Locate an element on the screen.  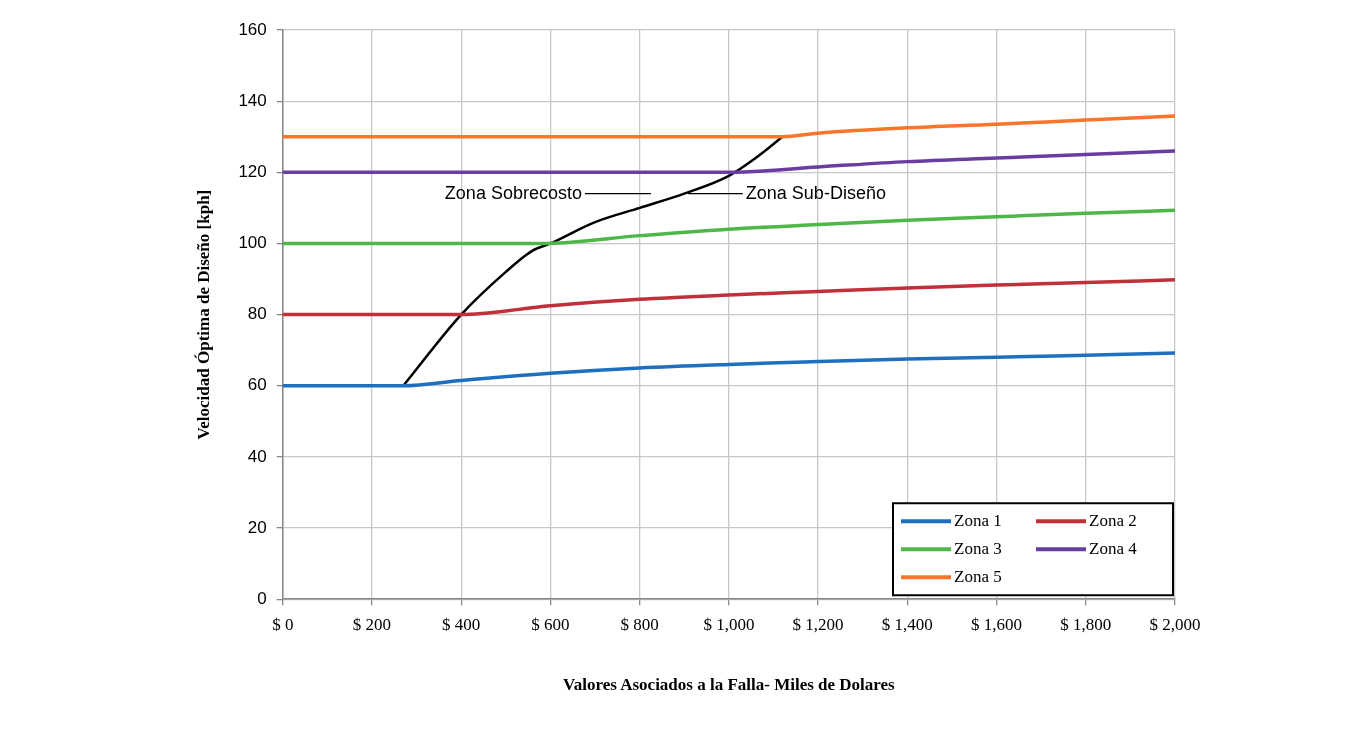
annotation: Zona Sobrecosto is located at coordinates (513, 192).